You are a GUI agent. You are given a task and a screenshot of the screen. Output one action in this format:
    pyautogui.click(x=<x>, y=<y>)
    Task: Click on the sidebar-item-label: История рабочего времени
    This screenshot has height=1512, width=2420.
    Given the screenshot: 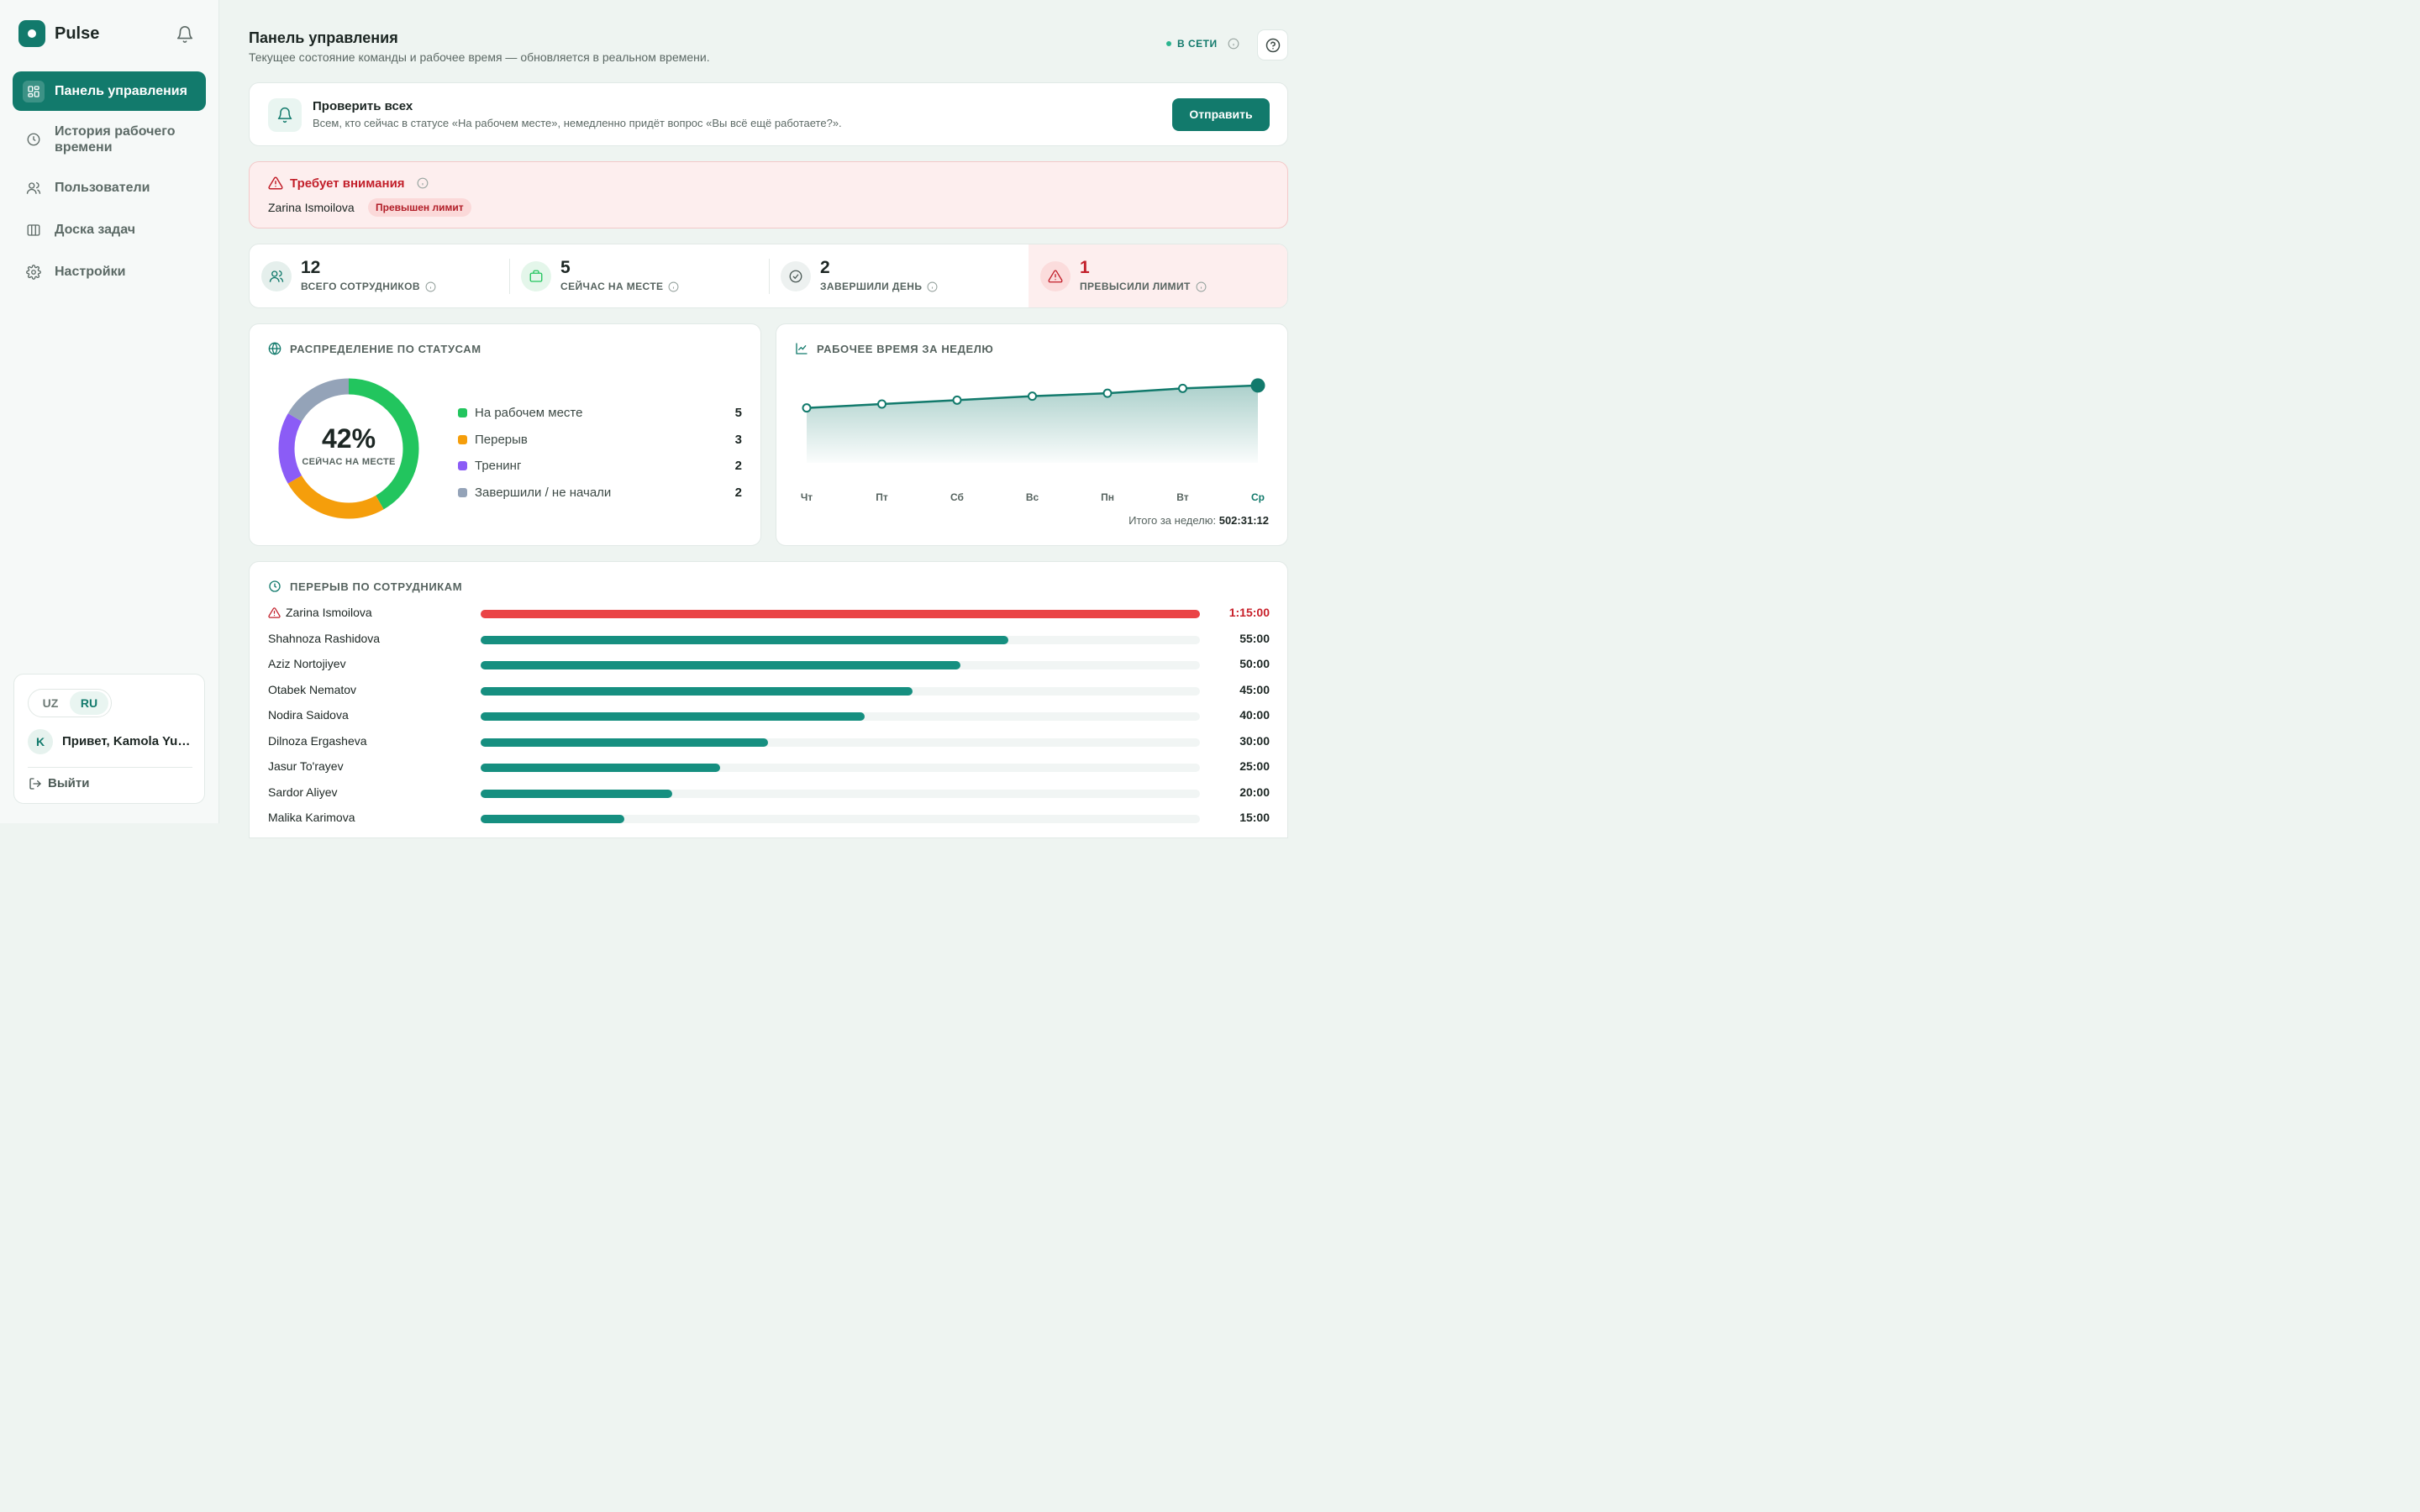 What is the action you would take?
    pyautogui.click(x=116, y=139)
    